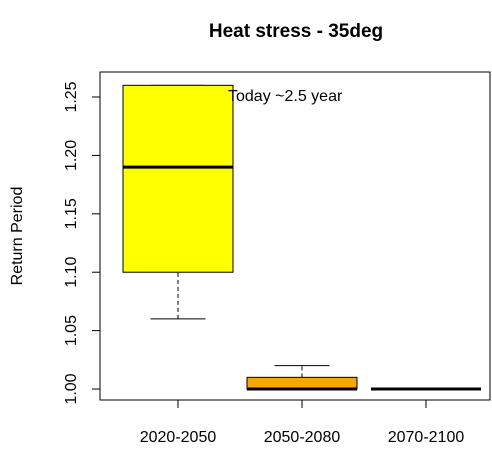  Describe the element at coordinates (71, 272) in the screenshot. I see `y-tick-label: 1.10` at that location.